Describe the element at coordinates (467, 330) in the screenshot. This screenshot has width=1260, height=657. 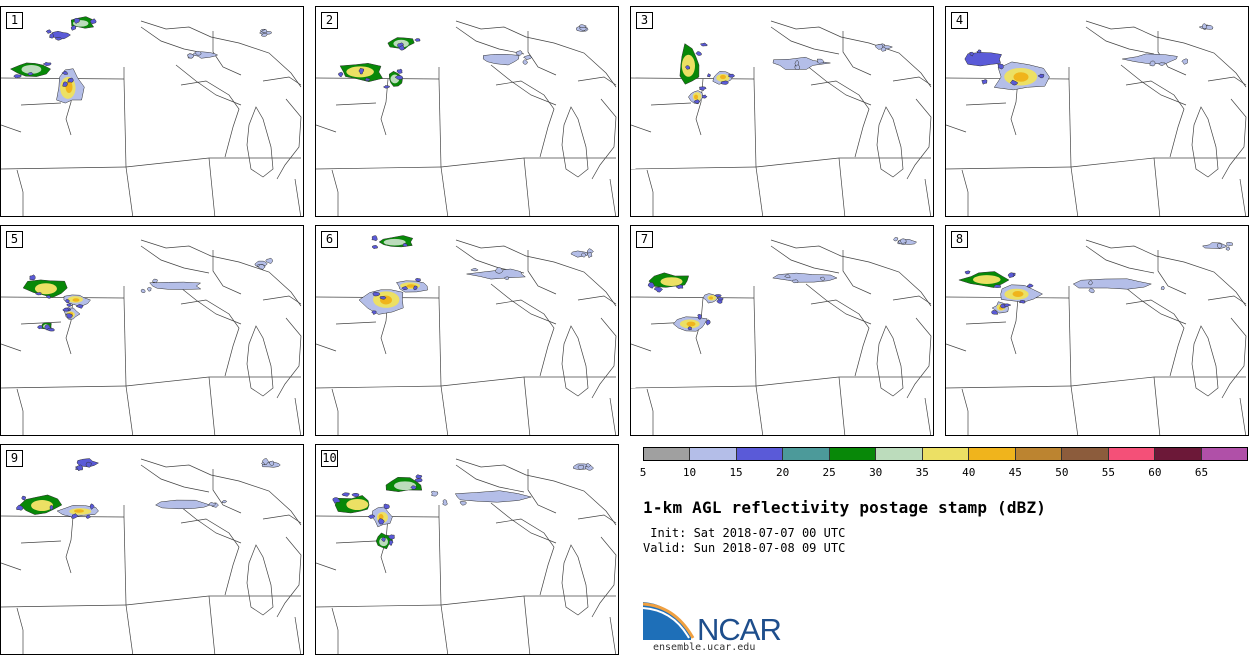
I see `stamp-panel-6: 6` at that location.